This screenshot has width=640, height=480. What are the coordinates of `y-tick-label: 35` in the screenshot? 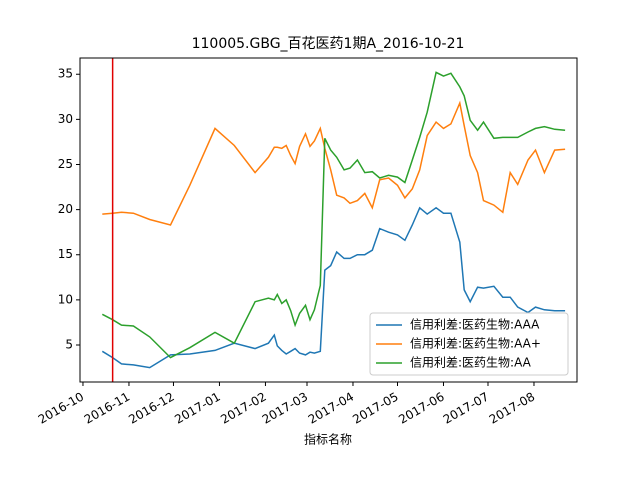 It's located at (65, 74).